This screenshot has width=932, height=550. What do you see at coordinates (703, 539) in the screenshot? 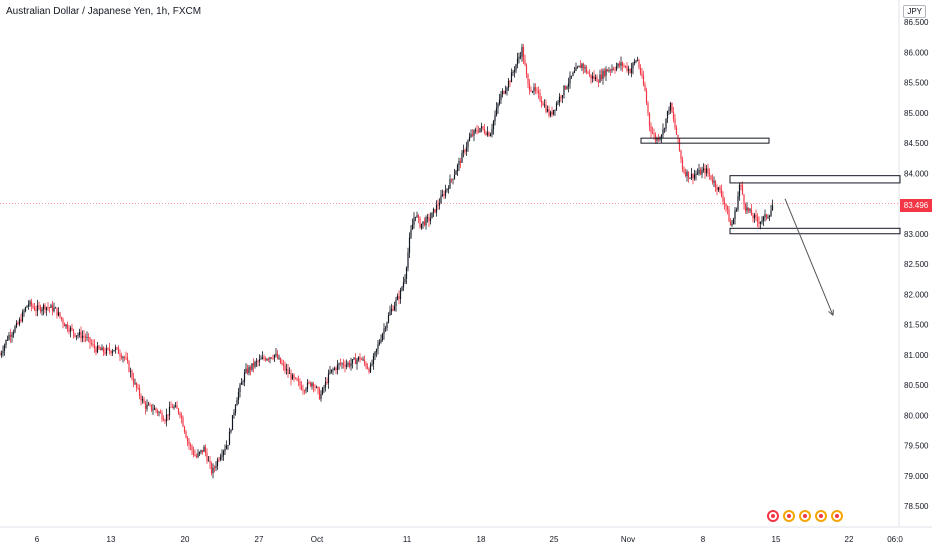
I see `x-tick-label: 8` at bounding box center [703, 539].